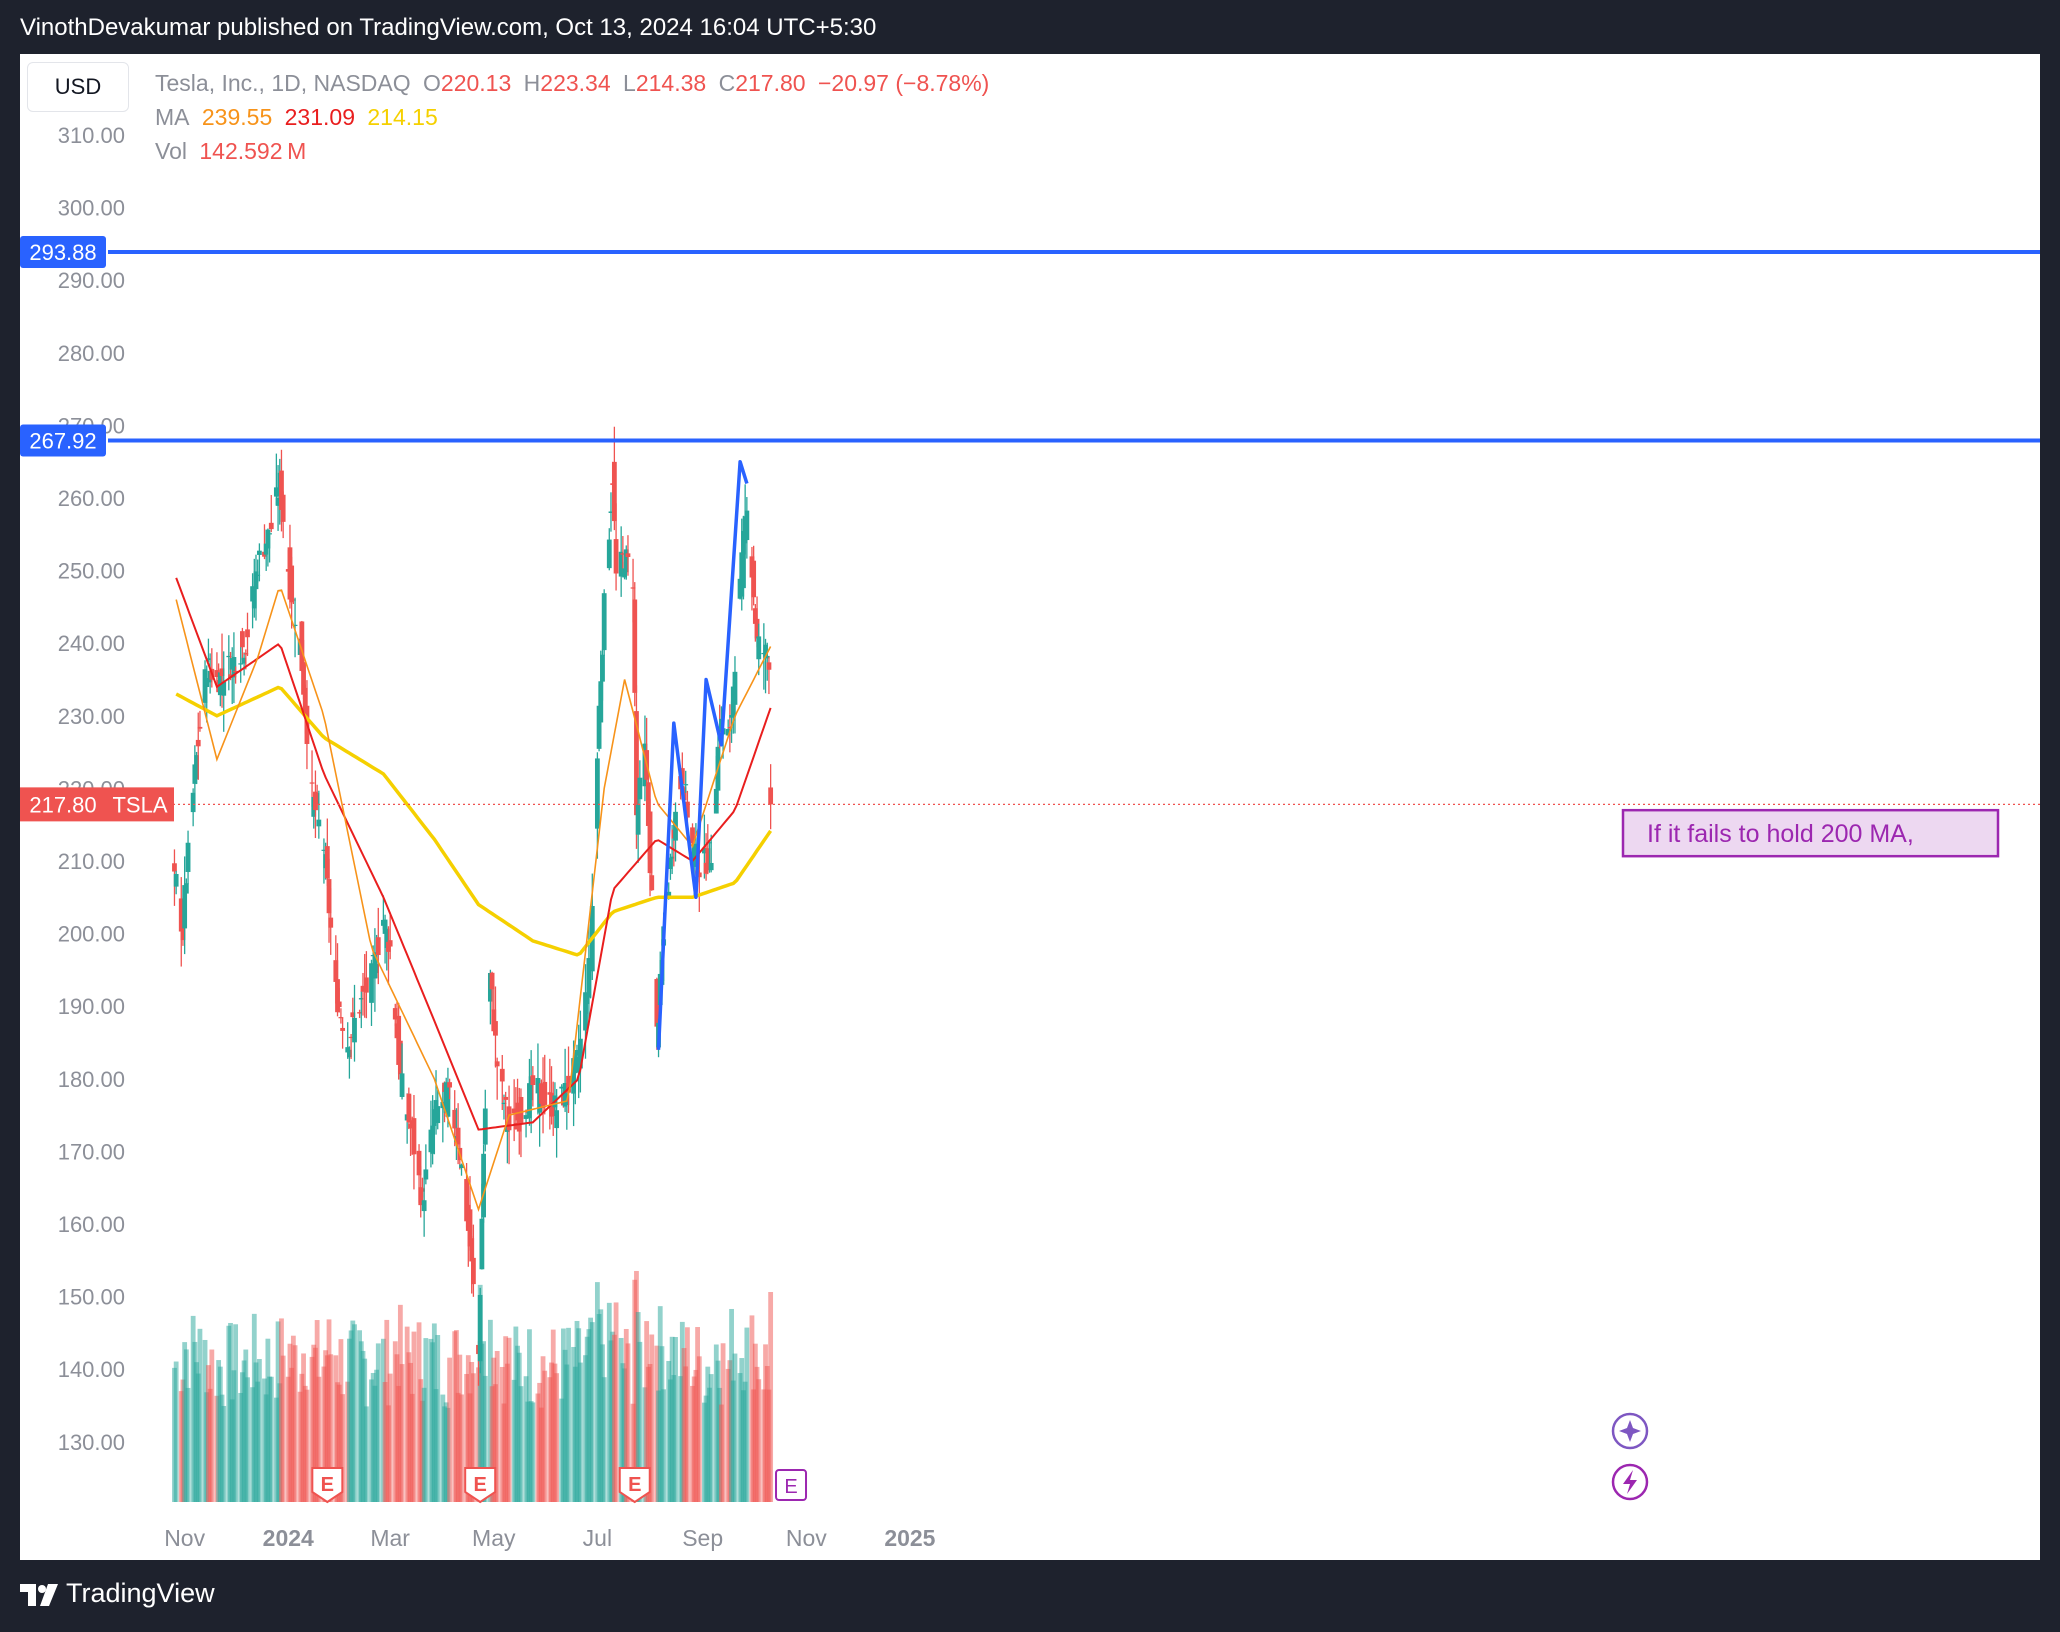  What do you see at coordinates (532, 83) in the screenshot?
I see `legend-high-label: H` at bounding box center [532, 83].